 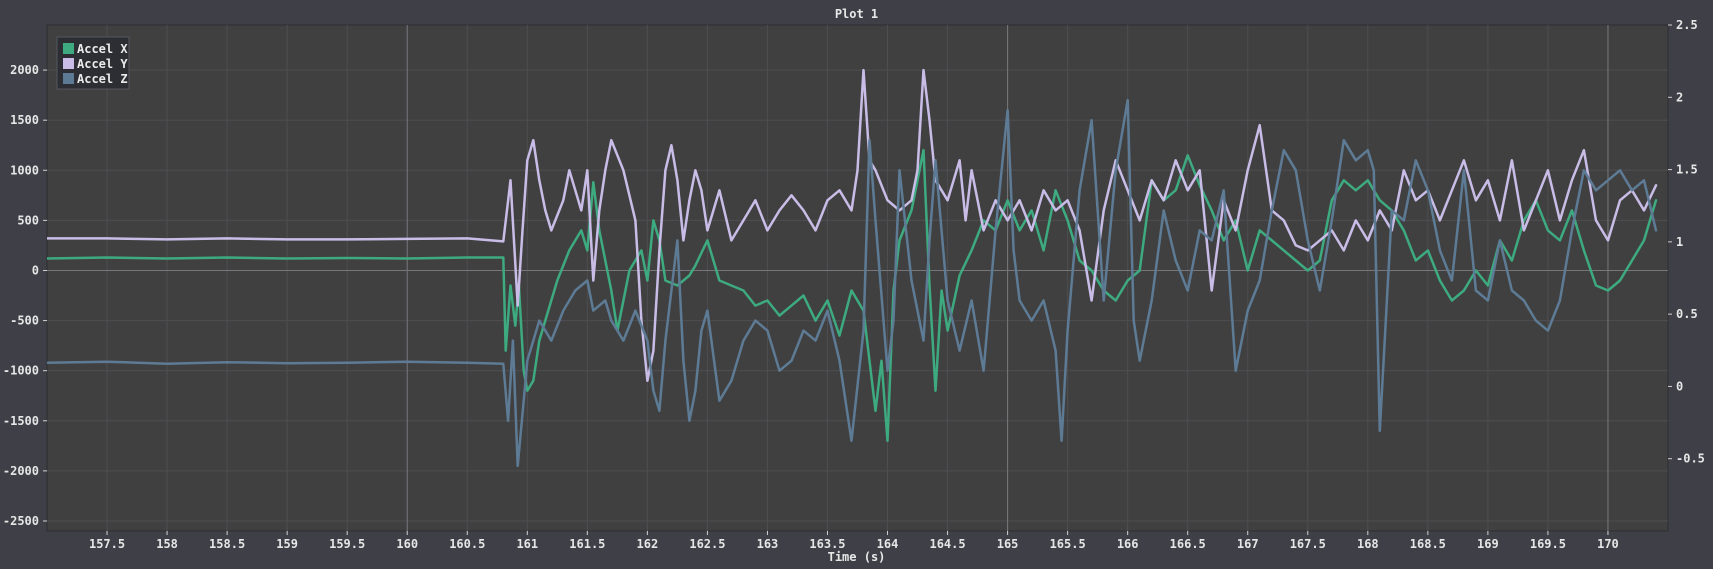 What do you see at coordinates (947, 544) in the screenshot?
I see `x-tick-label: 164.5` at bounding box center [947, 544].